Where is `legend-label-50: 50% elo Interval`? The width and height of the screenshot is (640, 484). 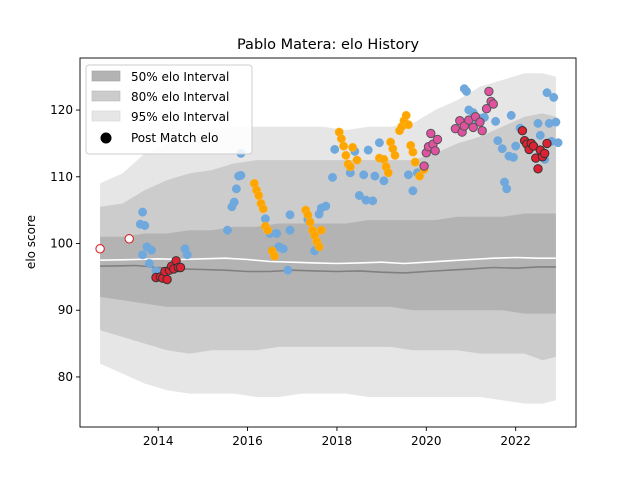 legend-label-50: 50% elo Interval is located at coordinates (180, 77).